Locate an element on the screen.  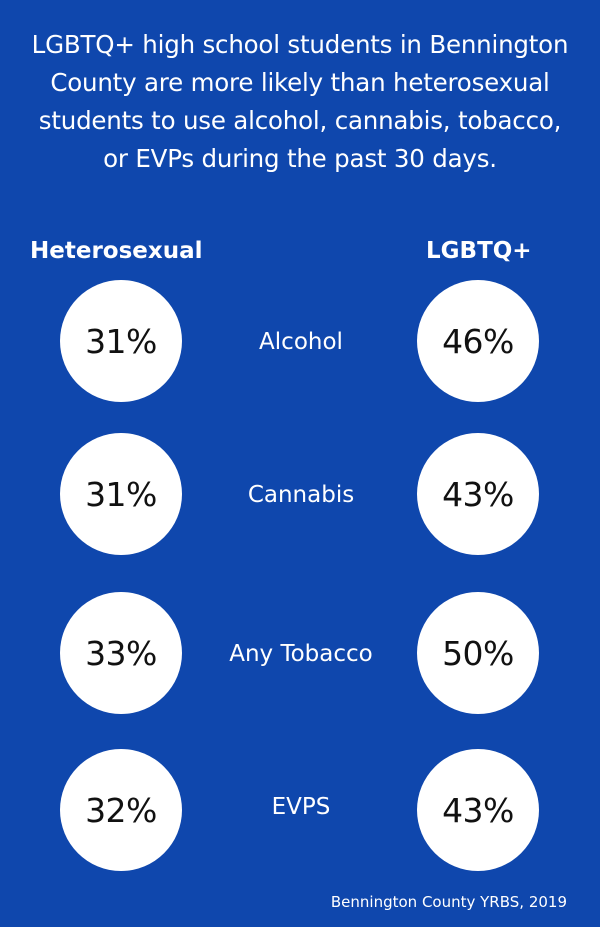
lgbtq-tobacco-circle: 50% is located at coordinates (478, 653).